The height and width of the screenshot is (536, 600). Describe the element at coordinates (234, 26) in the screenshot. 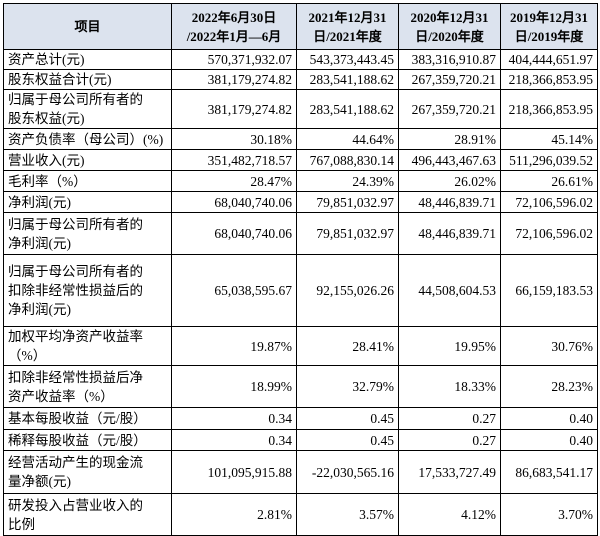

I see `header-cell: 2022年6月30日/2022年1月—6月` at that location.